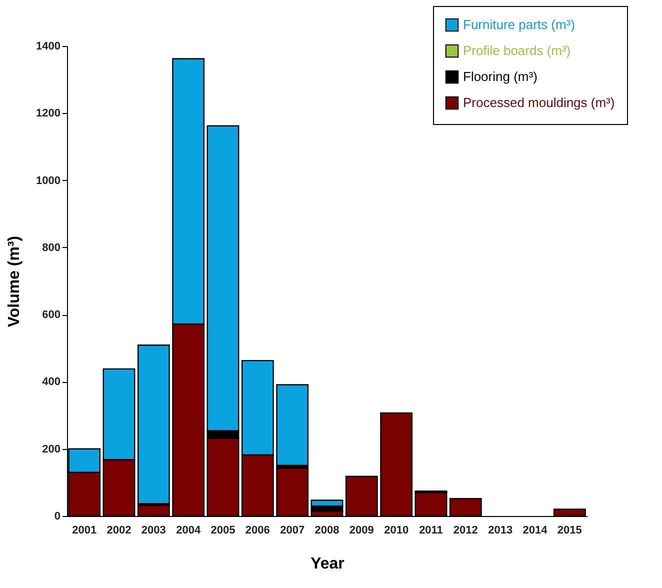 Image resolution: width=662 pixels, height=588 pixels. I want to click on legend-label: Furniture parts (m³), so click(519, 24).